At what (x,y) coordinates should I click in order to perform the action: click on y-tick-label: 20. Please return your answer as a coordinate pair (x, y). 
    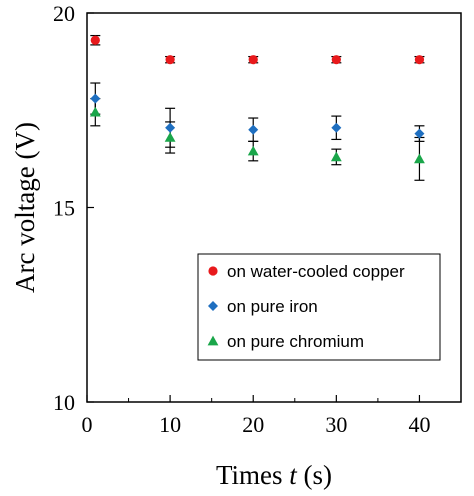
    Looking at the image, I should click on (64, 13).